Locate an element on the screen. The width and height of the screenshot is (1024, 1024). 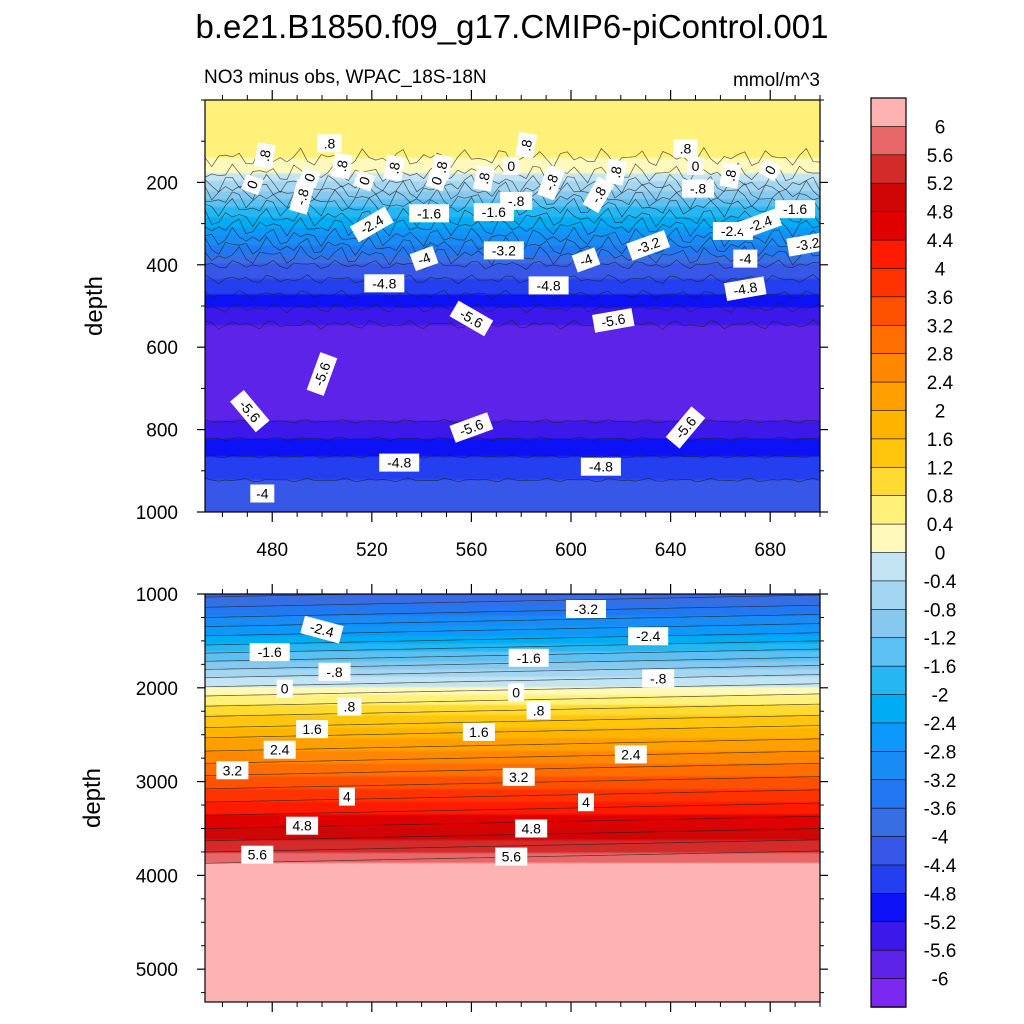
colorbar-label: 0.4 is located at coordinates (940, 525).